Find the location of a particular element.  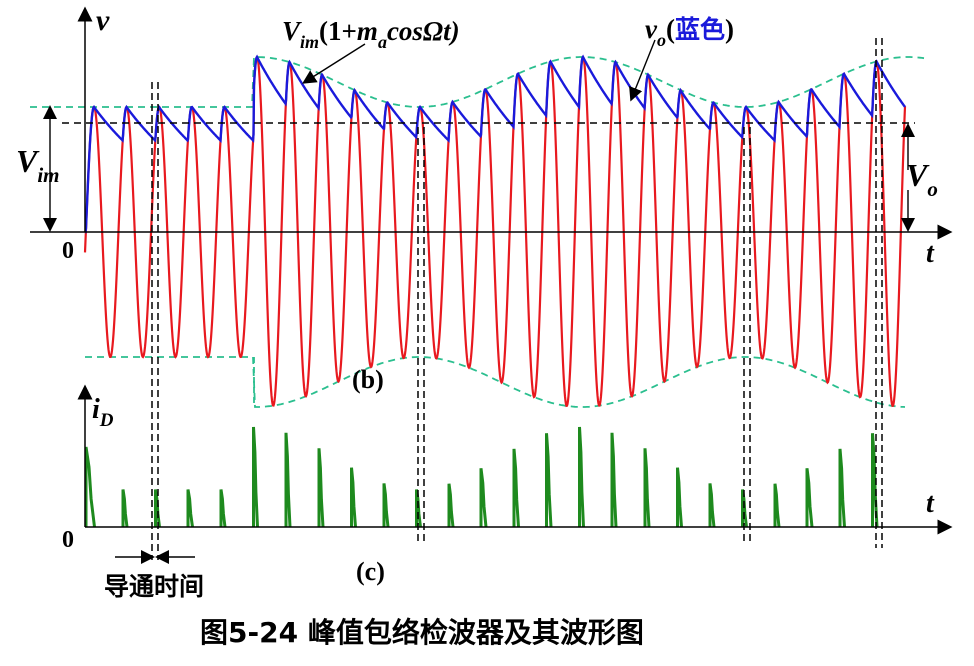

vo-pointer-arrow is located at coordinates (642, 70).